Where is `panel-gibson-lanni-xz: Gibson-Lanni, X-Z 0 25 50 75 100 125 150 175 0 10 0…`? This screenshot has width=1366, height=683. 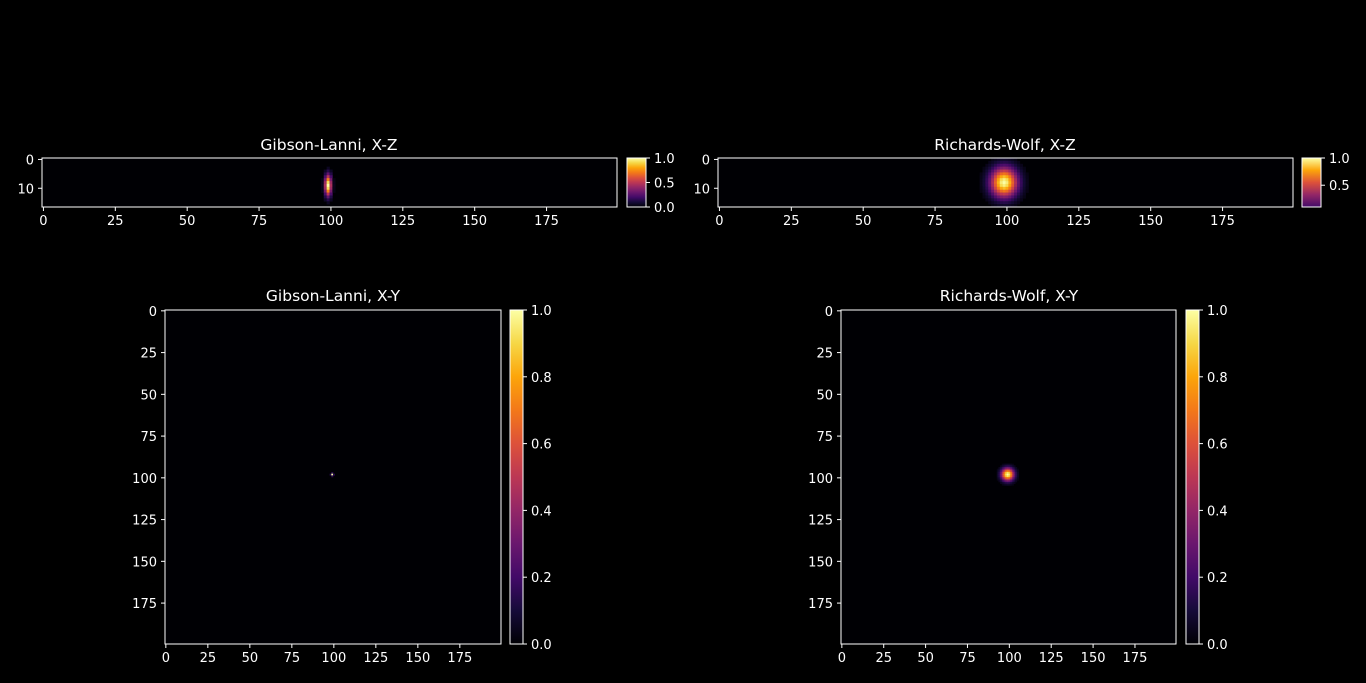
panel-gibson-lanni-xz: Gibson-Lanni, X-Z 0 25 50 75 100 125 150 175 0 10 0… is located at coordinates (345, 182).